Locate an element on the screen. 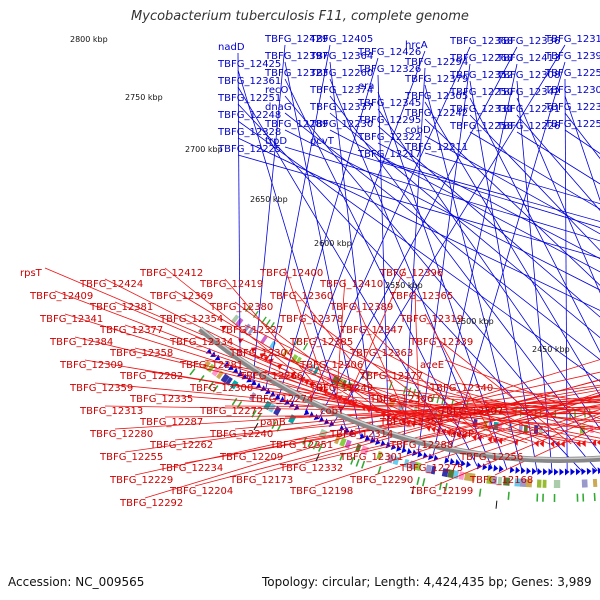 This screenshot has height=600, width=600. reverse-gene-label: TBFG_12209 is located at coordinates (251, 457).